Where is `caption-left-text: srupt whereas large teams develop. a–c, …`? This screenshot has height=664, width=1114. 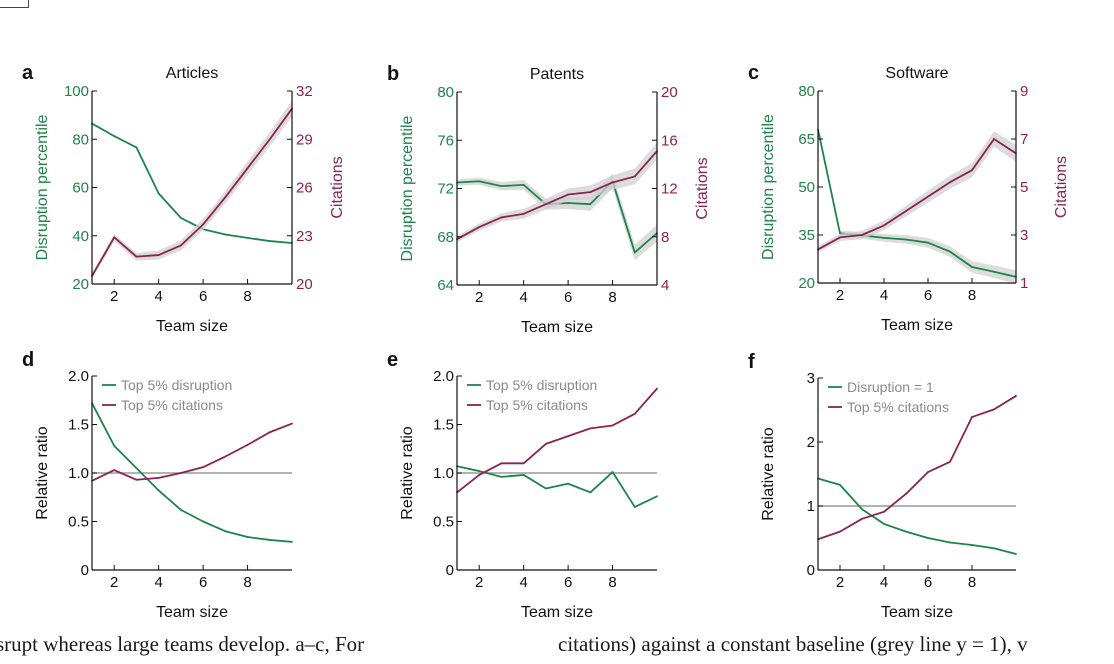
caption-left-text: srupt whereas large teams develop. a–c, … is located at coordinates (182, 644).